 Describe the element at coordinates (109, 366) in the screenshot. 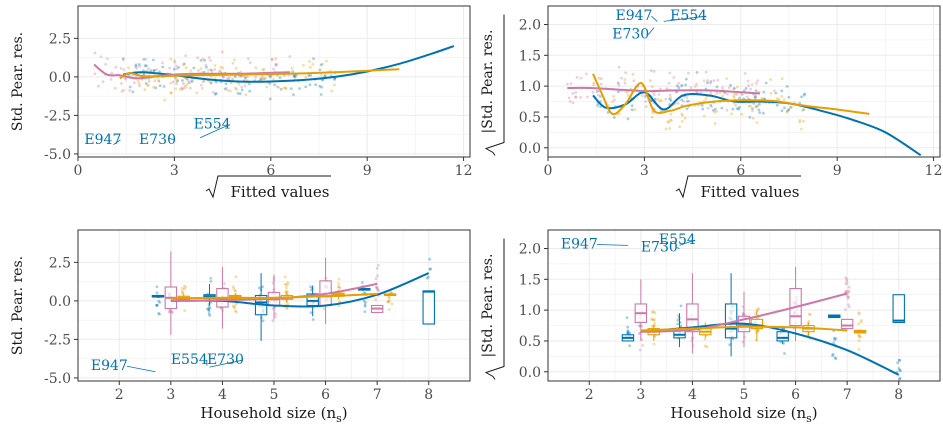

I see `annotation-label: E947` at that location.